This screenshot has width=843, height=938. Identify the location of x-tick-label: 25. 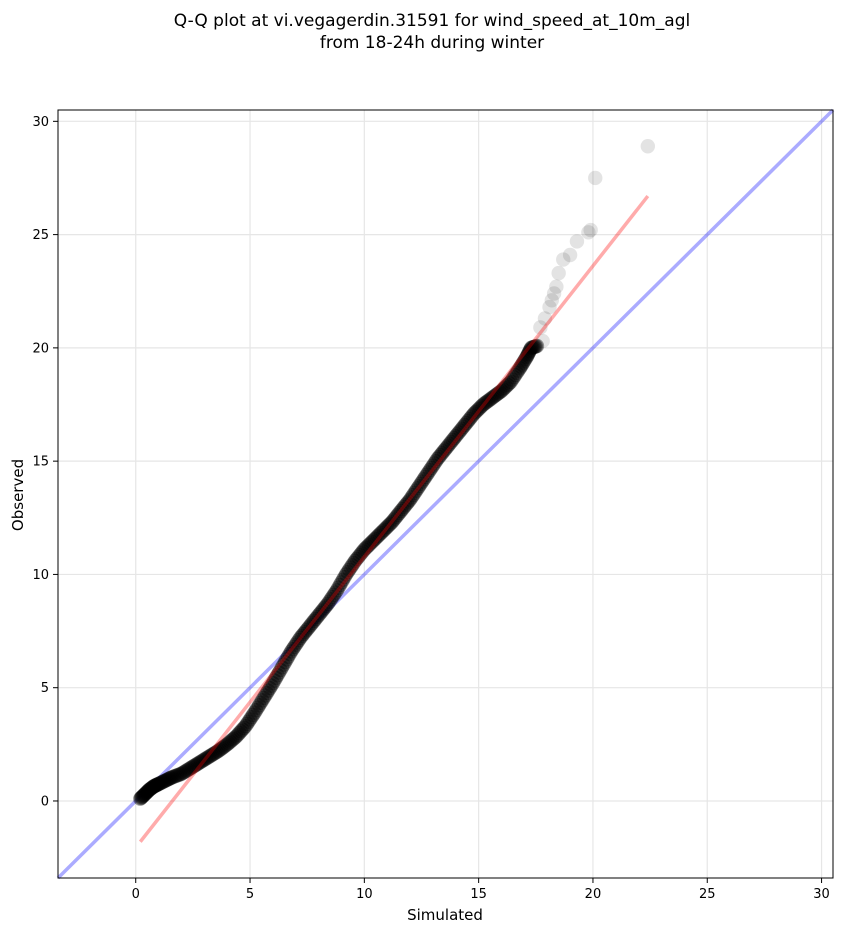
(707, 894).